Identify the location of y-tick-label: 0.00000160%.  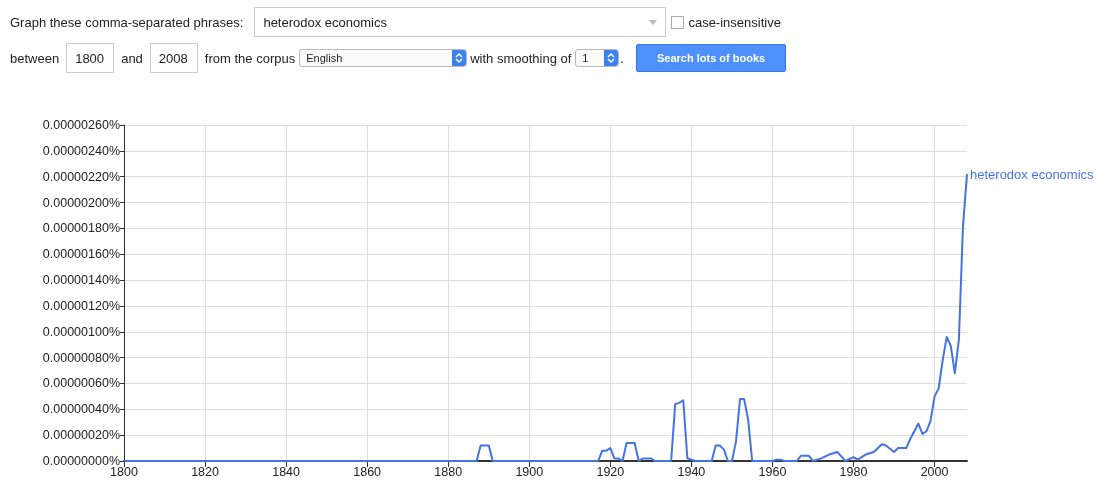
(81, 254).